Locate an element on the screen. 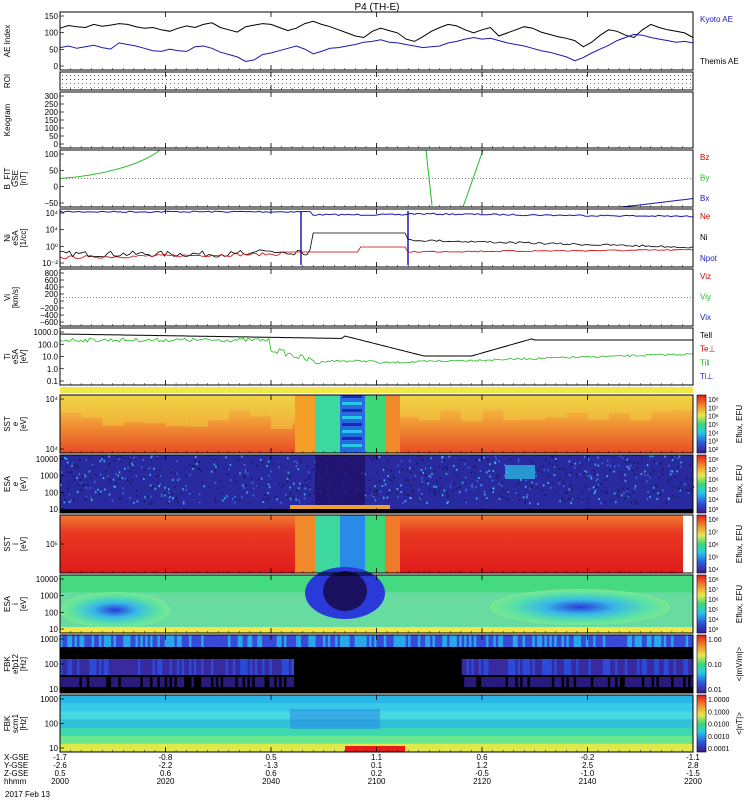 This screenshot has height=800, width=750. x-row-value: 2120 is located at coordinates (482, 781).